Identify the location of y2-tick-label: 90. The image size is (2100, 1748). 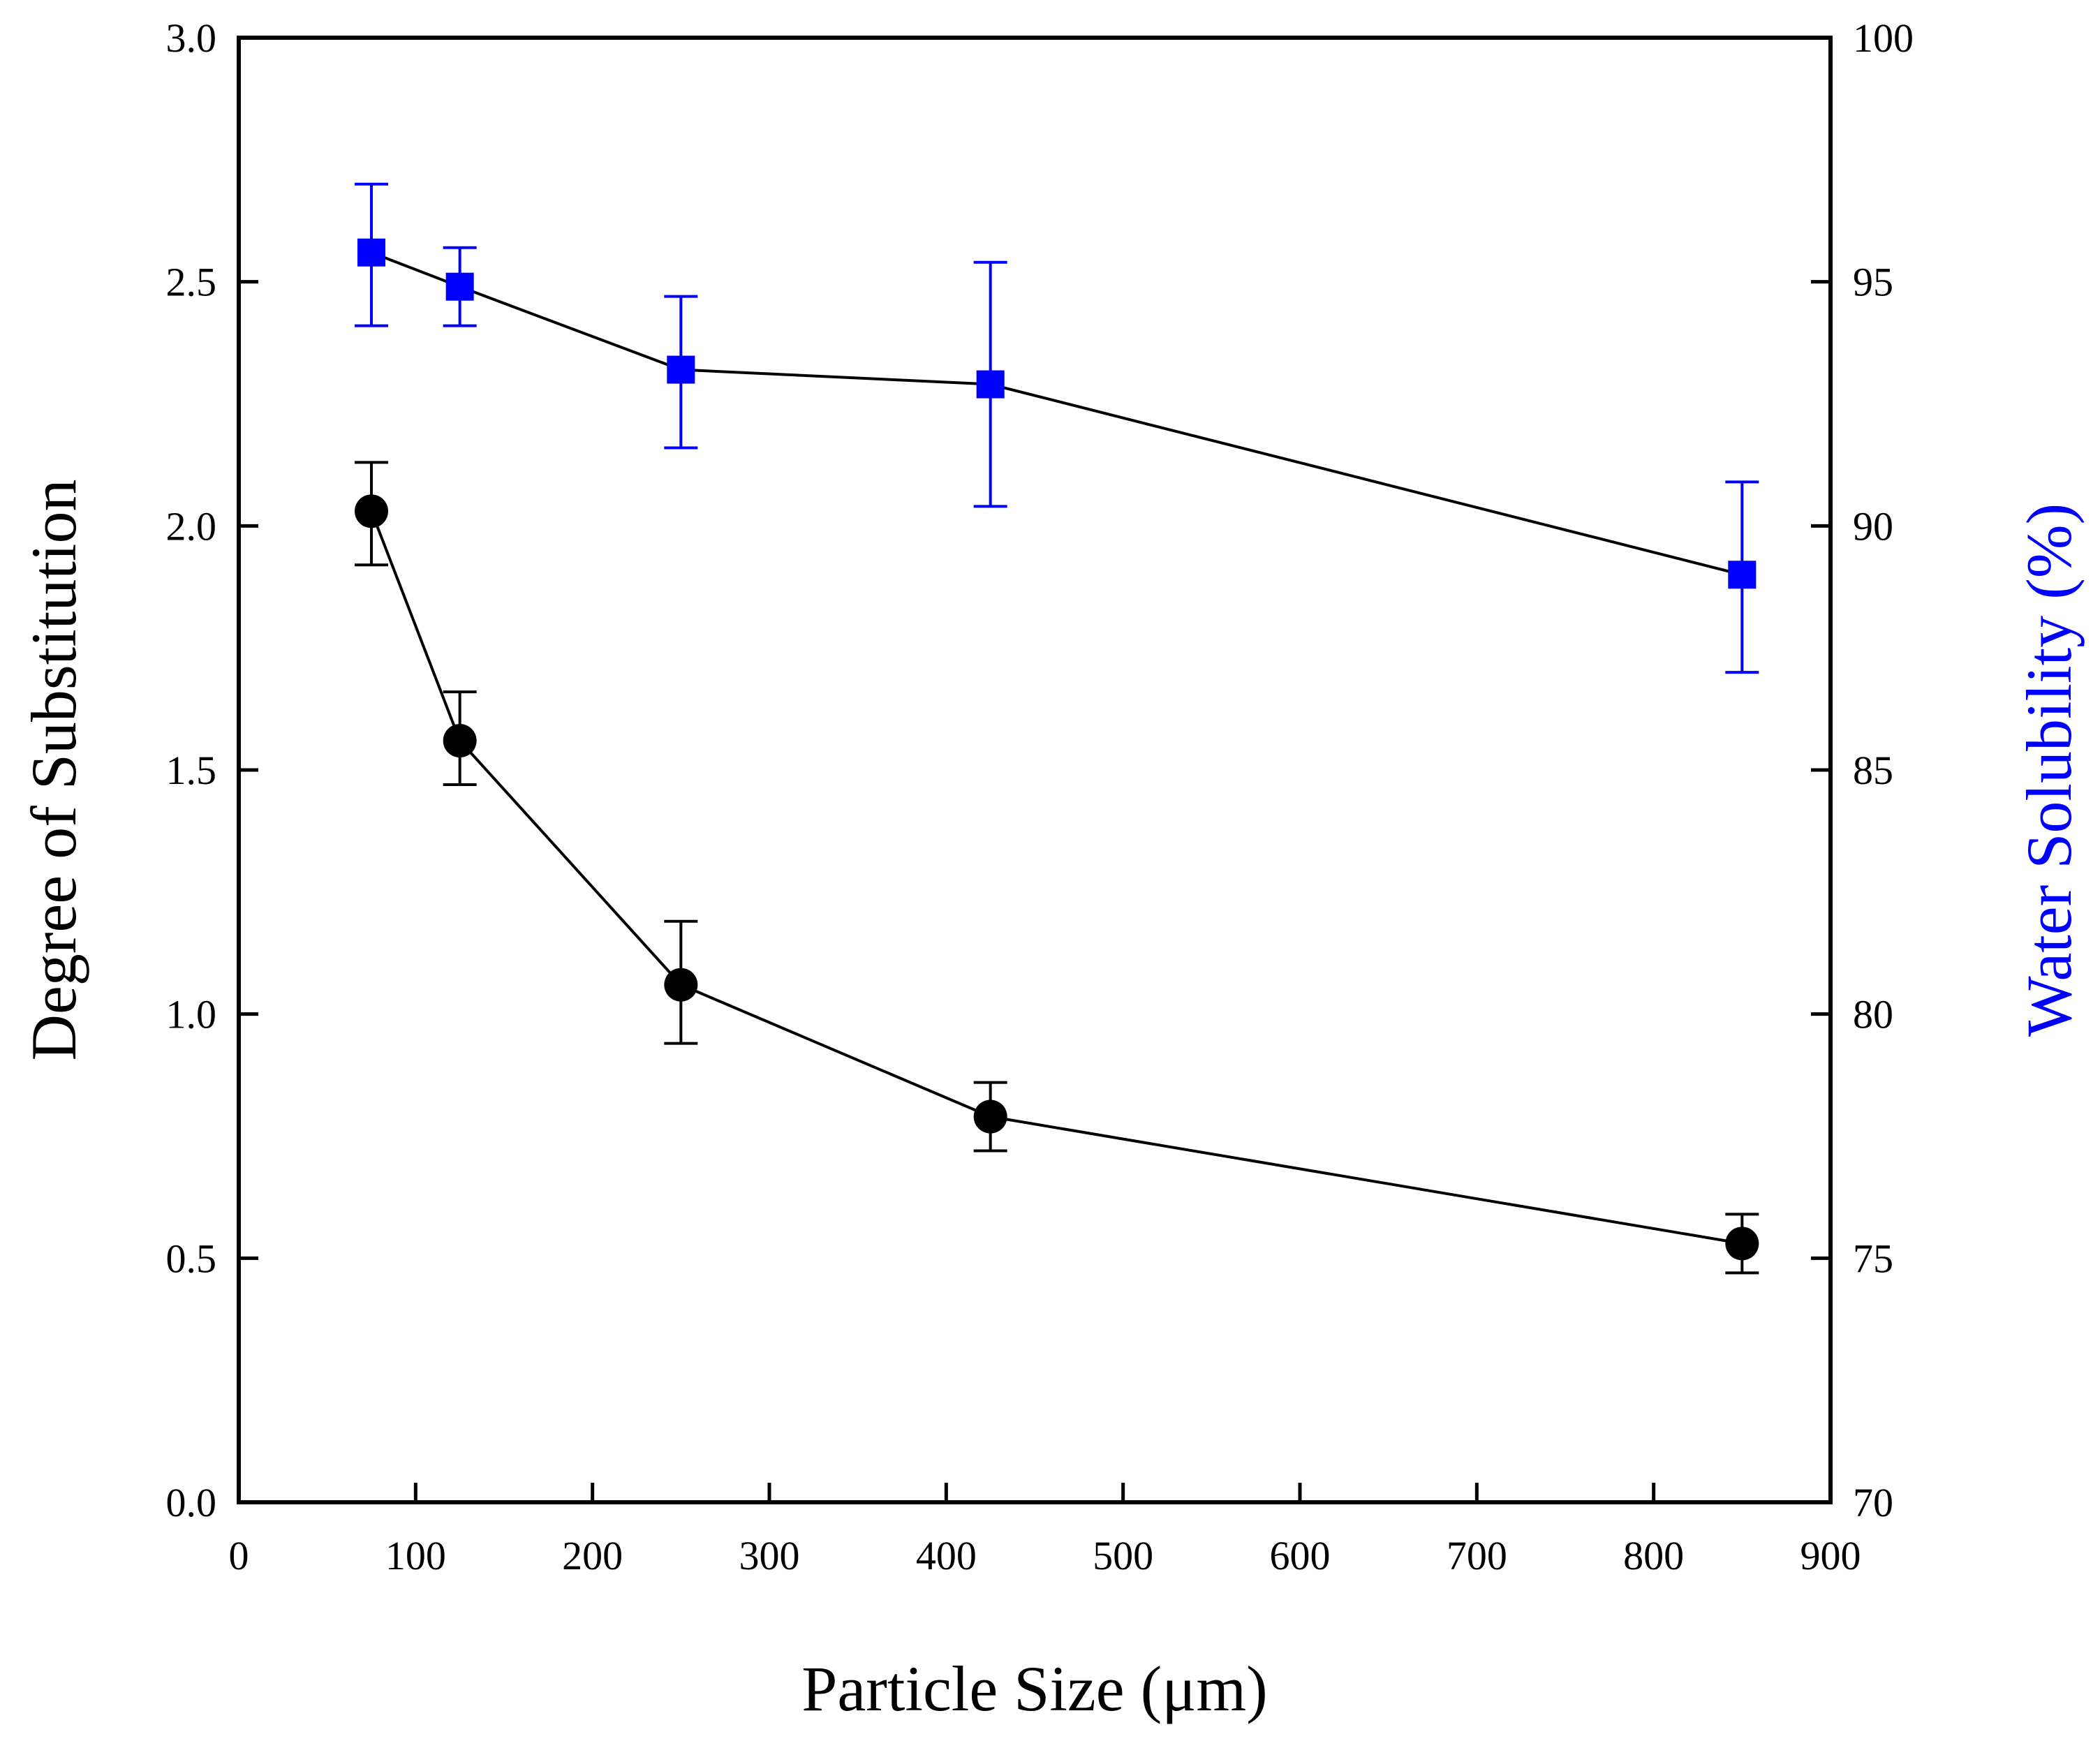
(1873, 526).